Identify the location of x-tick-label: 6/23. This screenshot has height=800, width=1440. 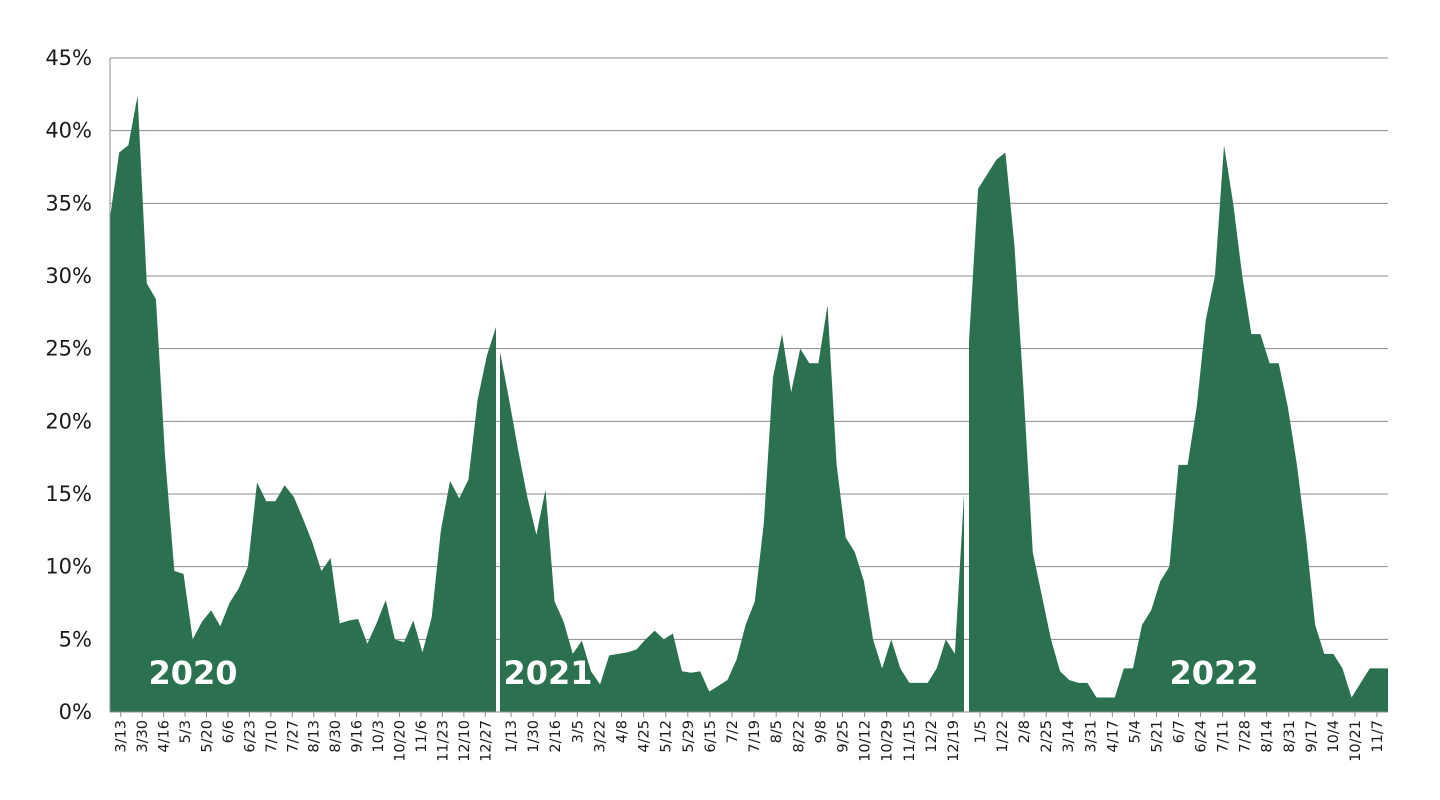
(250, 736).